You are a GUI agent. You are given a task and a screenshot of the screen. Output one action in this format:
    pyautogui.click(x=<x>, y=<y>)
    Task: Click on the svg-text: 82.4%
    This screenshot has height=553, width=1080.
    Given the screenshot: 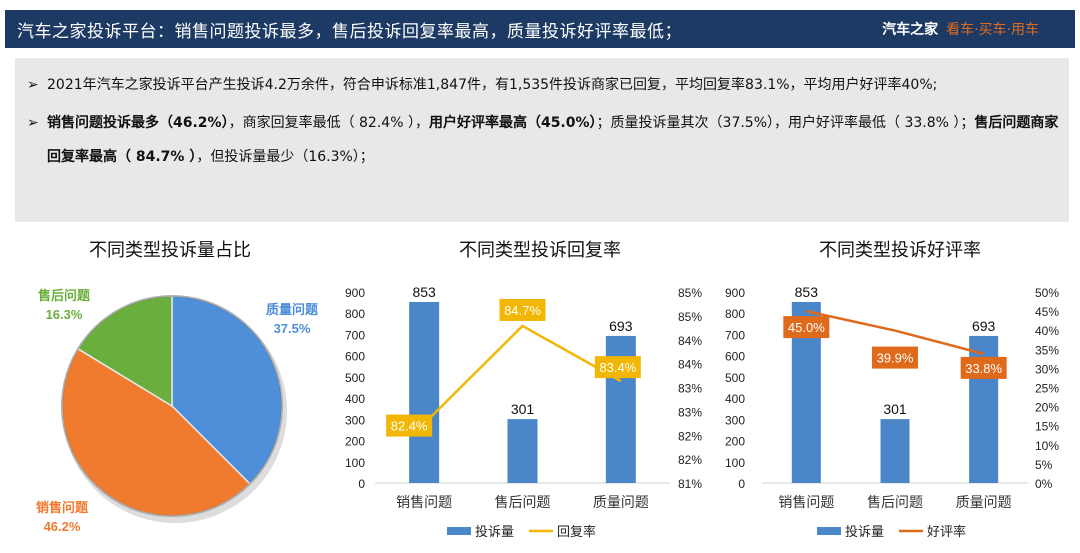 What is the action you would take?
    pyautogui.click(x=409, y=426)
    